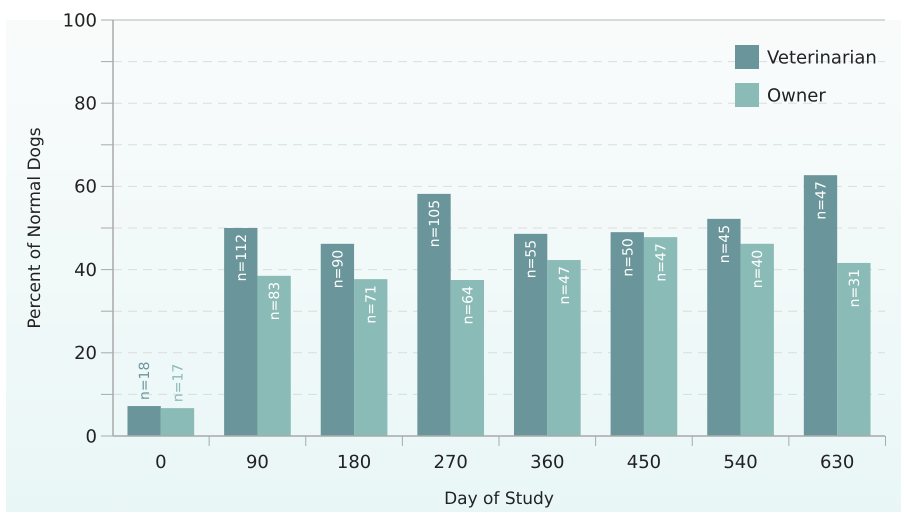  Describe the element at coordinates (435, 224) in the screenshot. I see `annotation: n=105` at that location.